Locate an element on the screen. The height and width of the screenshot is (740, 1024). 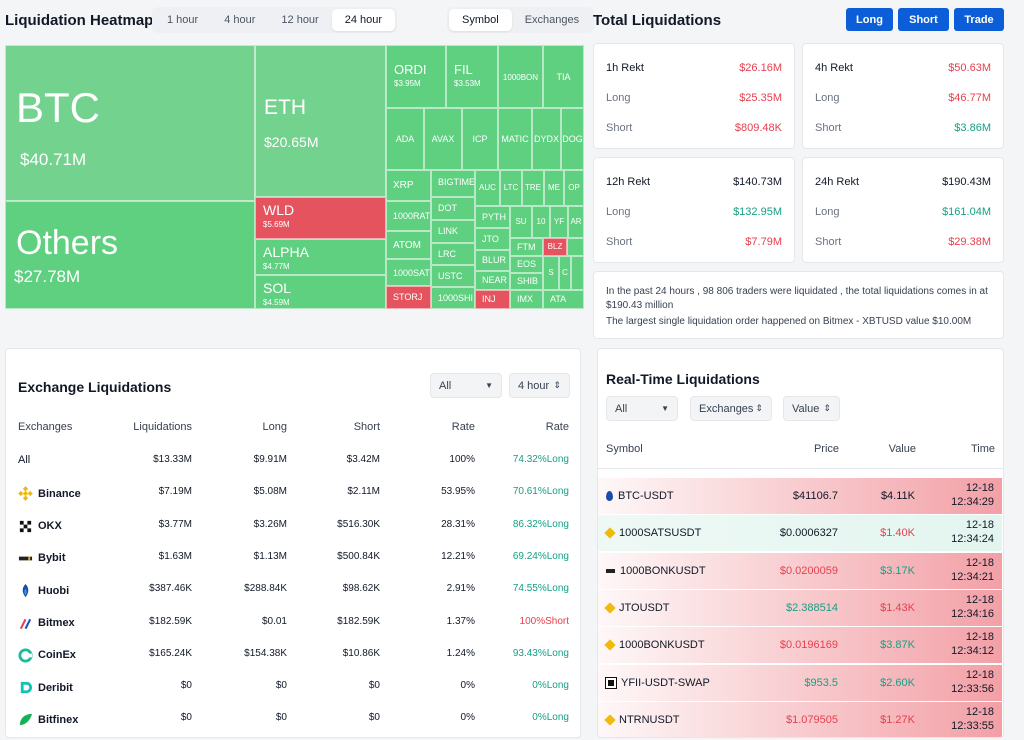
tile-ada: ADA is located at coordinates (405, 139).